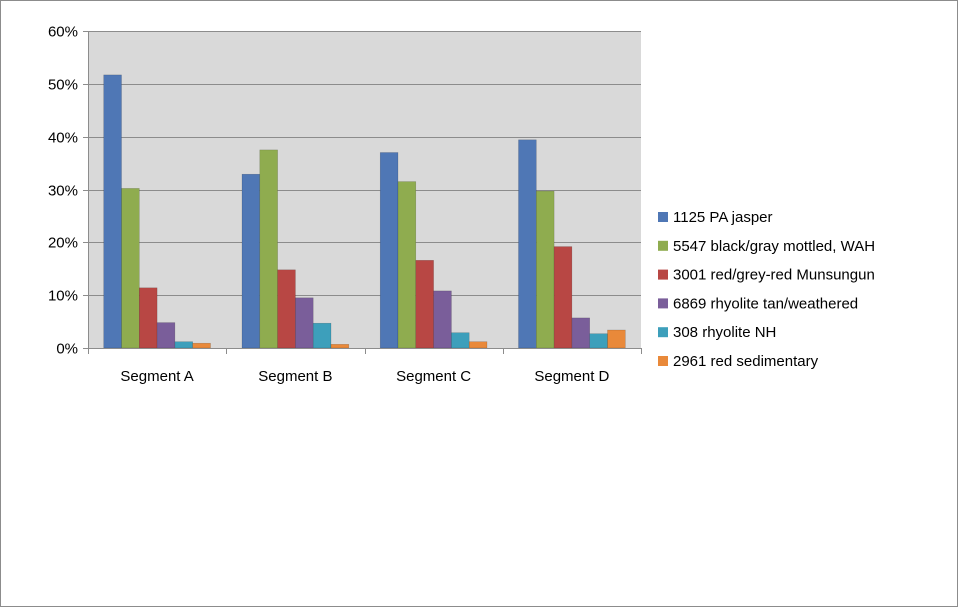 Image resolution: width=958 pixels, height=608 pixels. I want to click on legend-label: 308 rhyolite NH, so click(724, 332).